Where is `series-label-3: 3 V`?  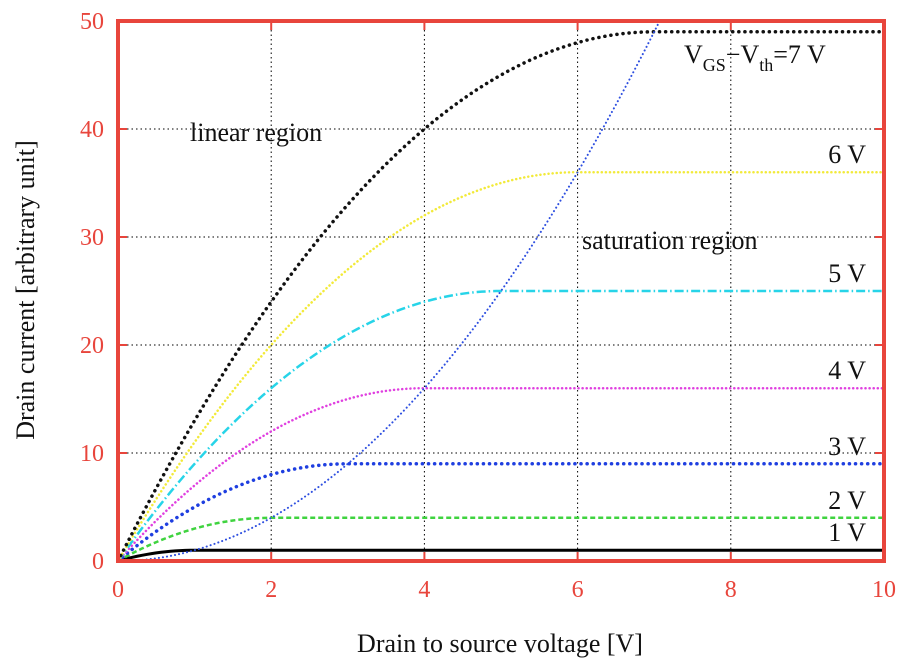 series-label-3: 3 V is located at coordinates (847, 446).